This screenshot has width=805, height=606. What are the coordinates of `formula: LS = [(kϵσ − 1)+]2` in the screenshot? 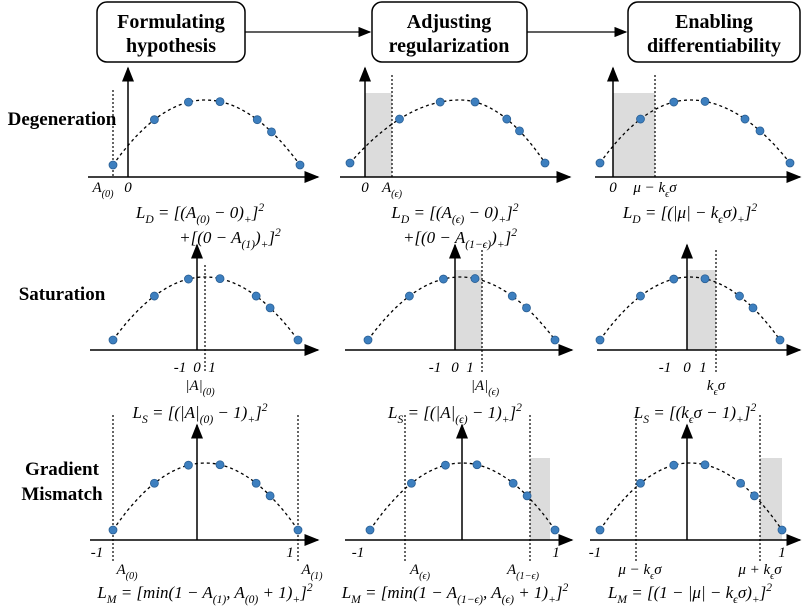 It's located at (695, 413).